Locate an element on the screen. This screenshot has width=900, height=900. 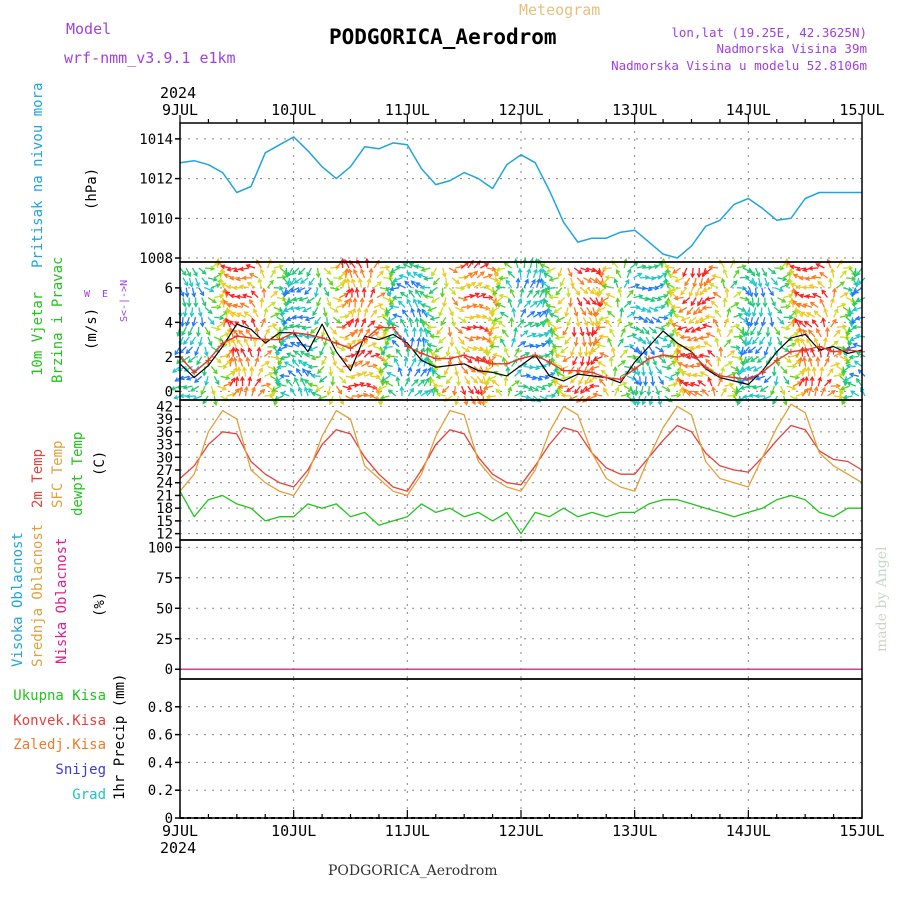
t2m-label: 2m Temp is located at coordinates (38, 478).